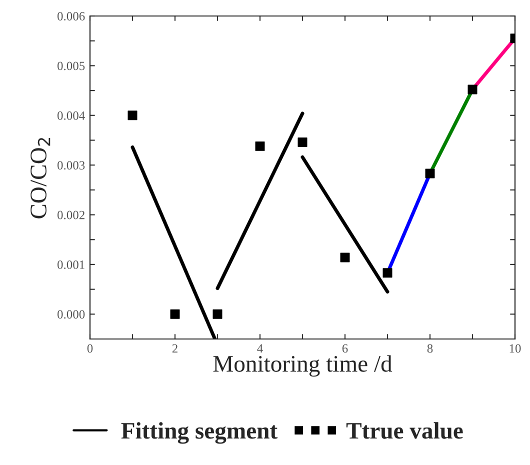 The height and width of the screenshot is (465, 530). Describe the element at coordinates (71, 165) in the screenshot. I see `y-tick-label: 0.003` at that location.